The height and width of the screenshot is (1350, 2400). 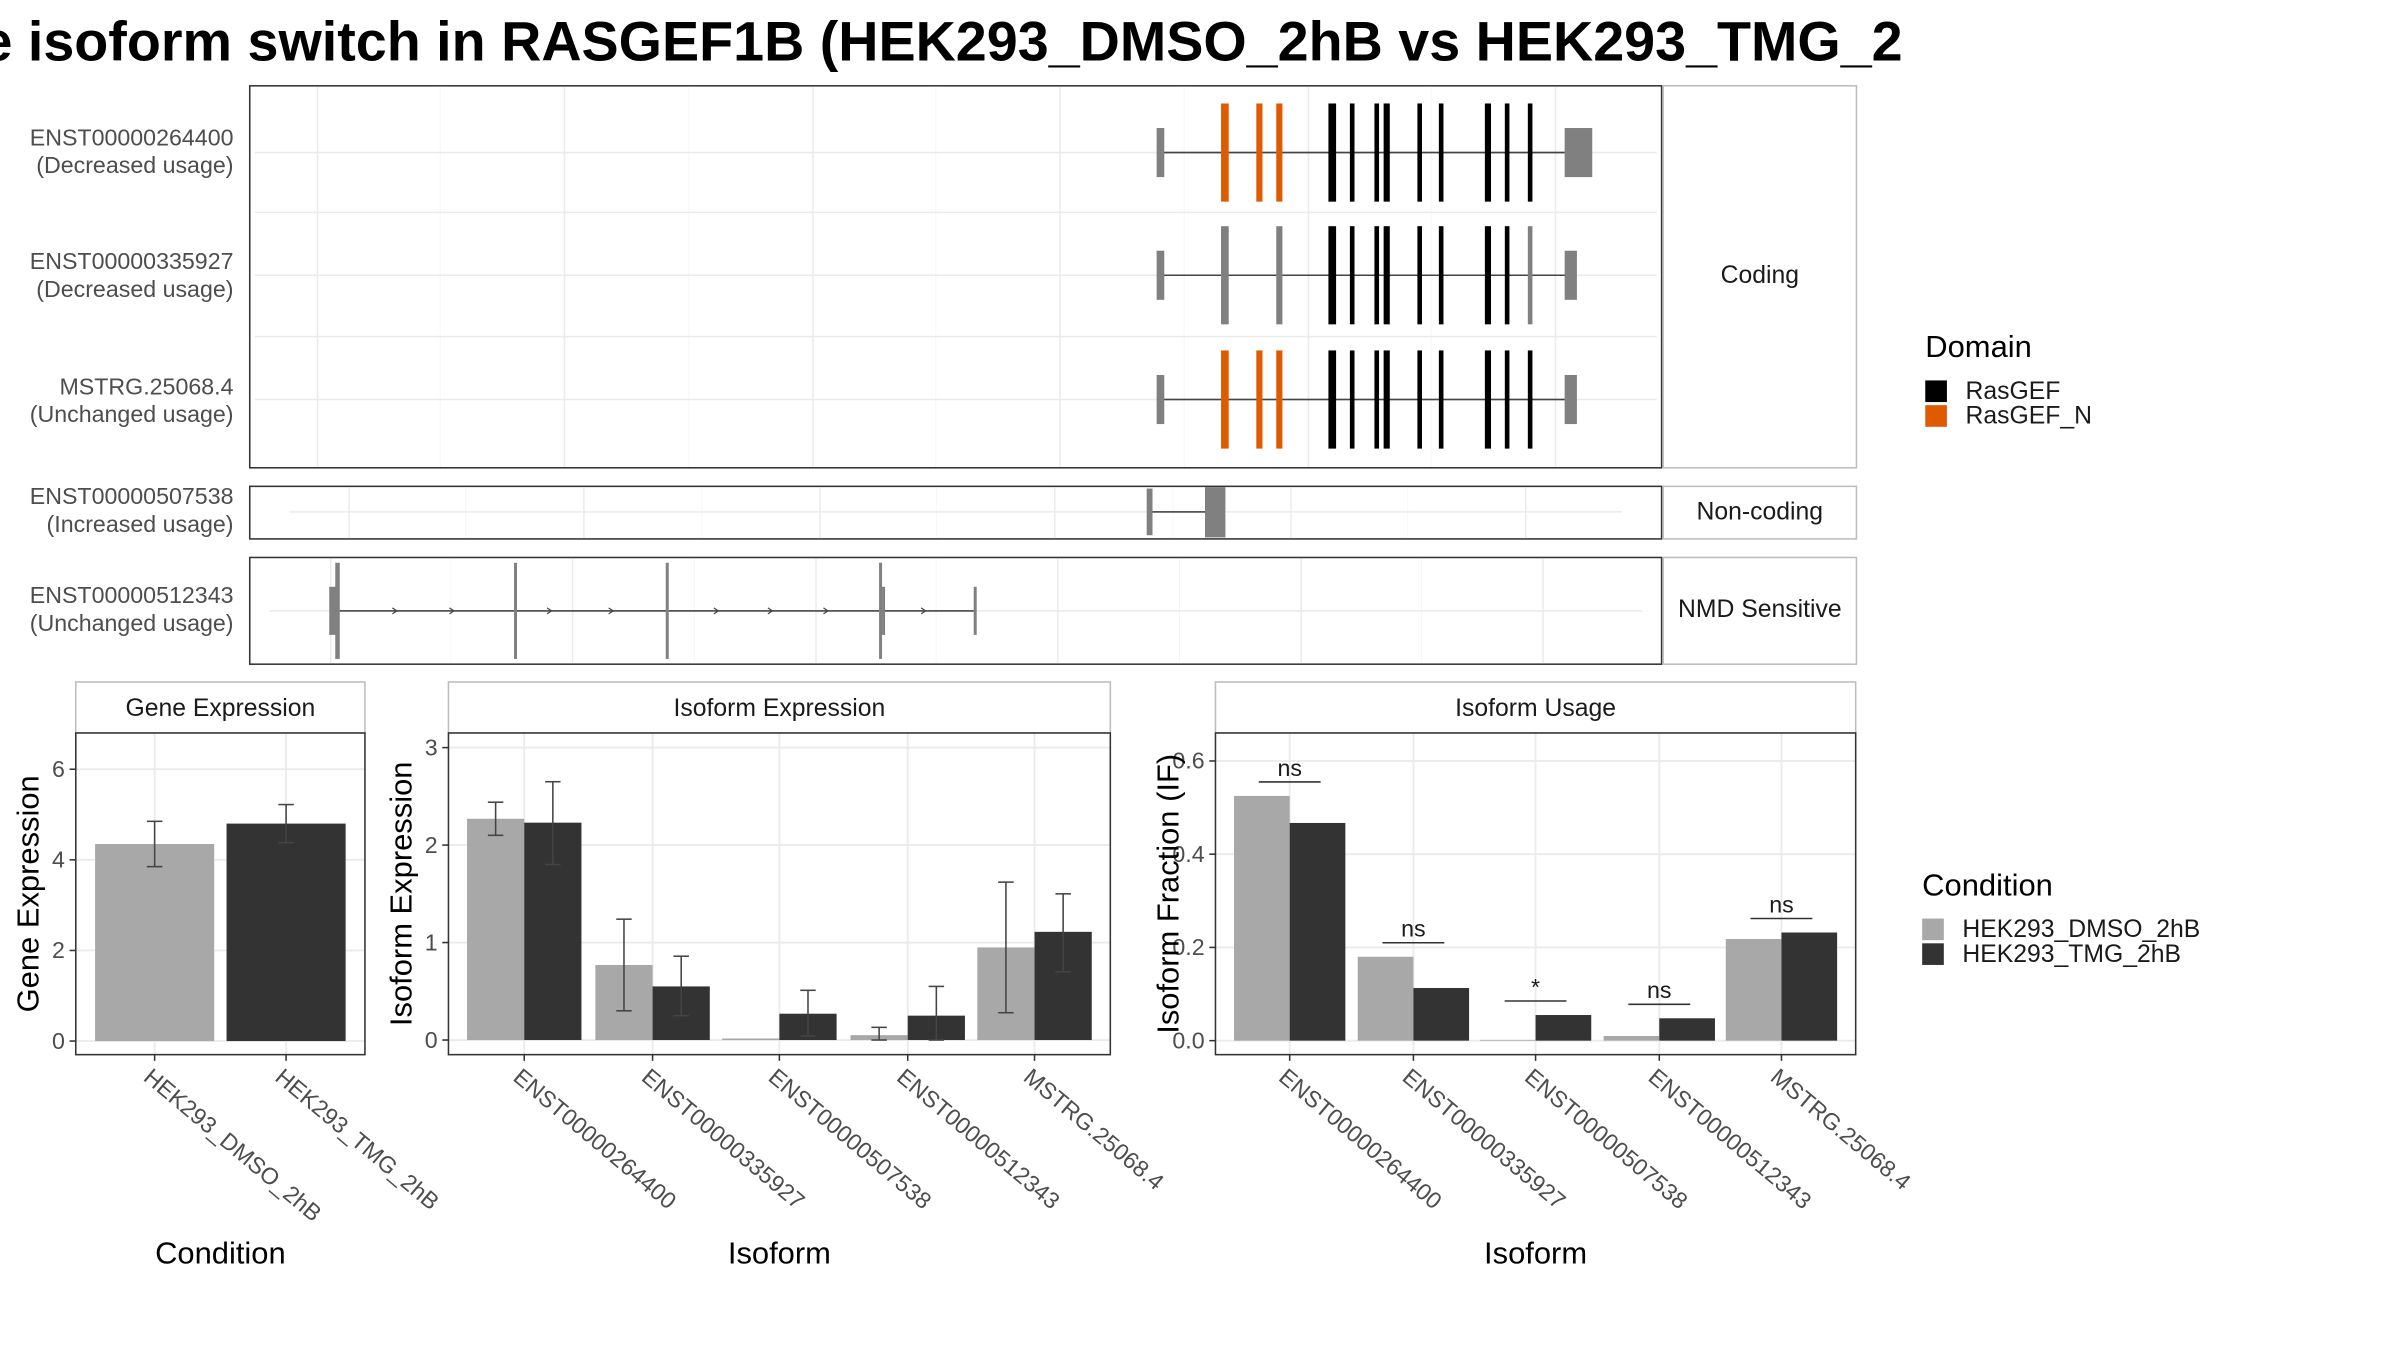 What do you see at coordinates (28, 893) in the screenshot?
I see `y-axis-label: Gene Expression` at bounding box center [28, 893].